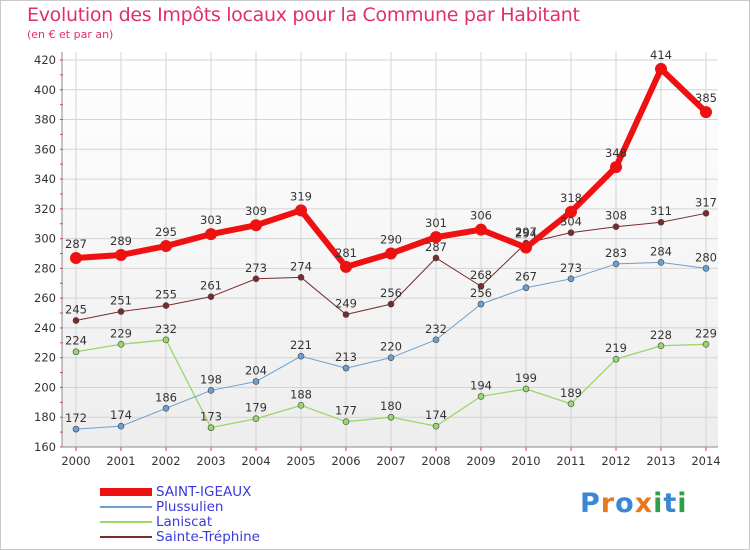 This screenshot has width=750, height=550. Describe the element at coordinates (45, 298) in the screenshot. I see `y-tick-label: 260` at that location.